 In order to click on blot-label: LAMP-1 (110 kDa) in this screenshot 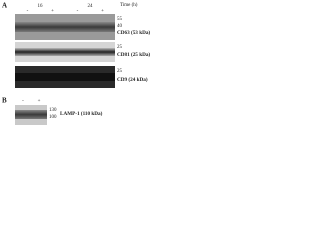, I will do `click(81, 113)`.